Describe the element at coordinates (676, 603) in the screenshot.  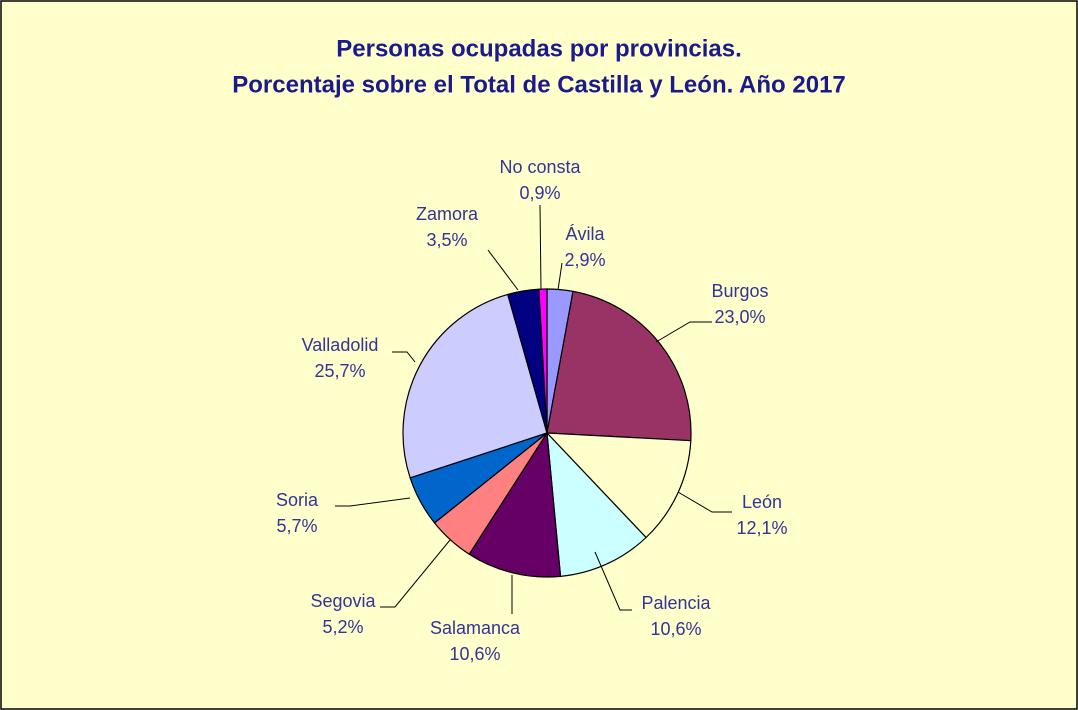
I see `slice-label: Palencia` at that location.